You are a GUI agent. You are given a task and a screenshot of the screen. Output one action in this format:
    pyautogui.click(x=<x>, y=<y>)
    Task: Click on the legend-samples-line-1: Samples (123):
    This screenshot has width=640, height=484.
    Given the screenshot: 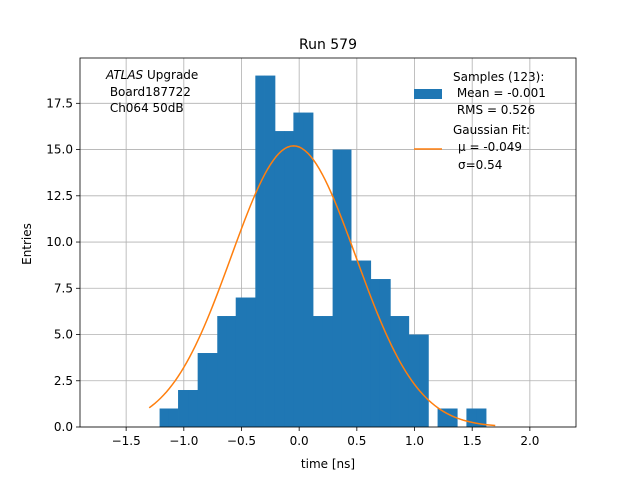 What is the action you would take?
    pyautogui.click(x=498, y=77)
    